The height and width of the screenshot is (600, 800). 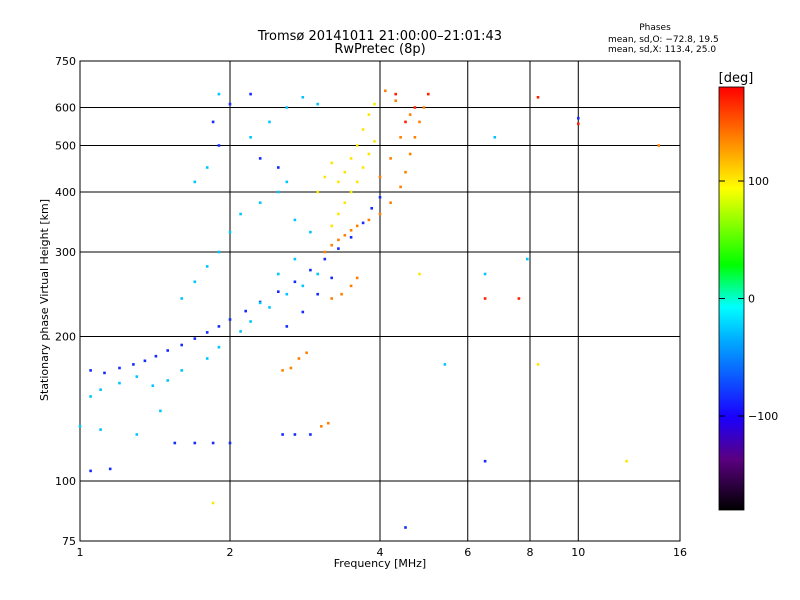 I want to click on chart-title: Tromsø 20141011 21:00:00–21:01:43, so click(x=379, y=36).